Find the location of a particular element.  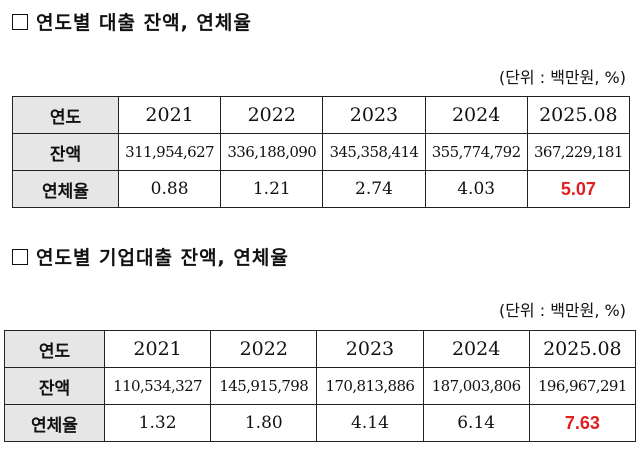

highlight-cell: 5.07 is located at coordinates (578, 189).